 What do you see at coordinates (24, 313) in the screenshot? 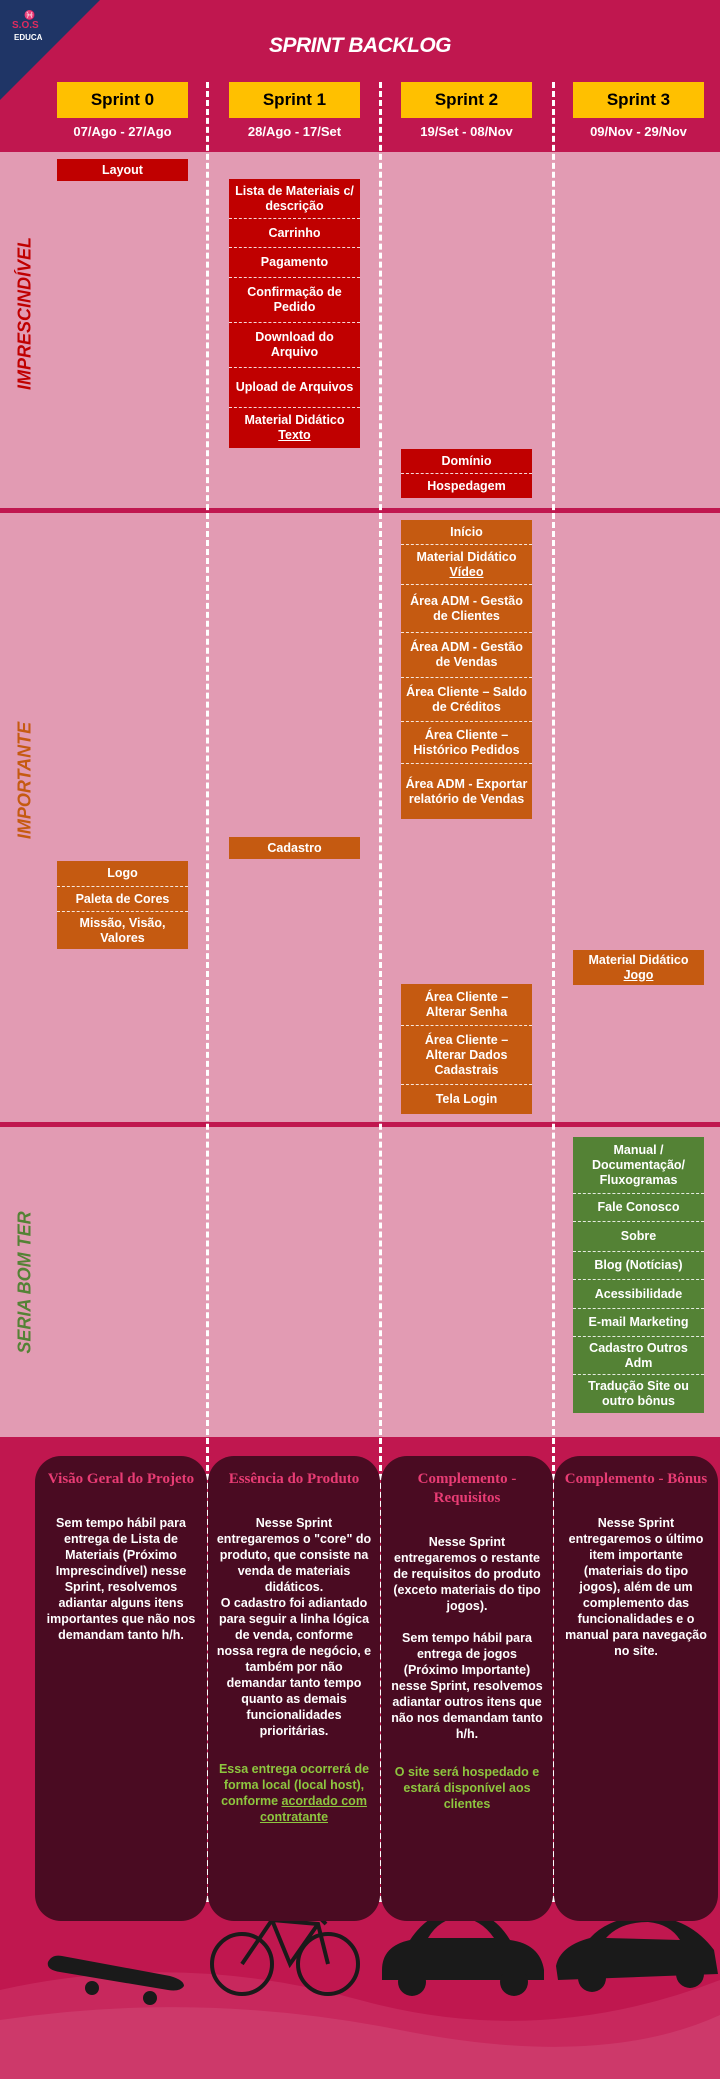
I see `row-label-imprescindivel: IMPRESCINDÍVEL` at bounding box center [24, 313].